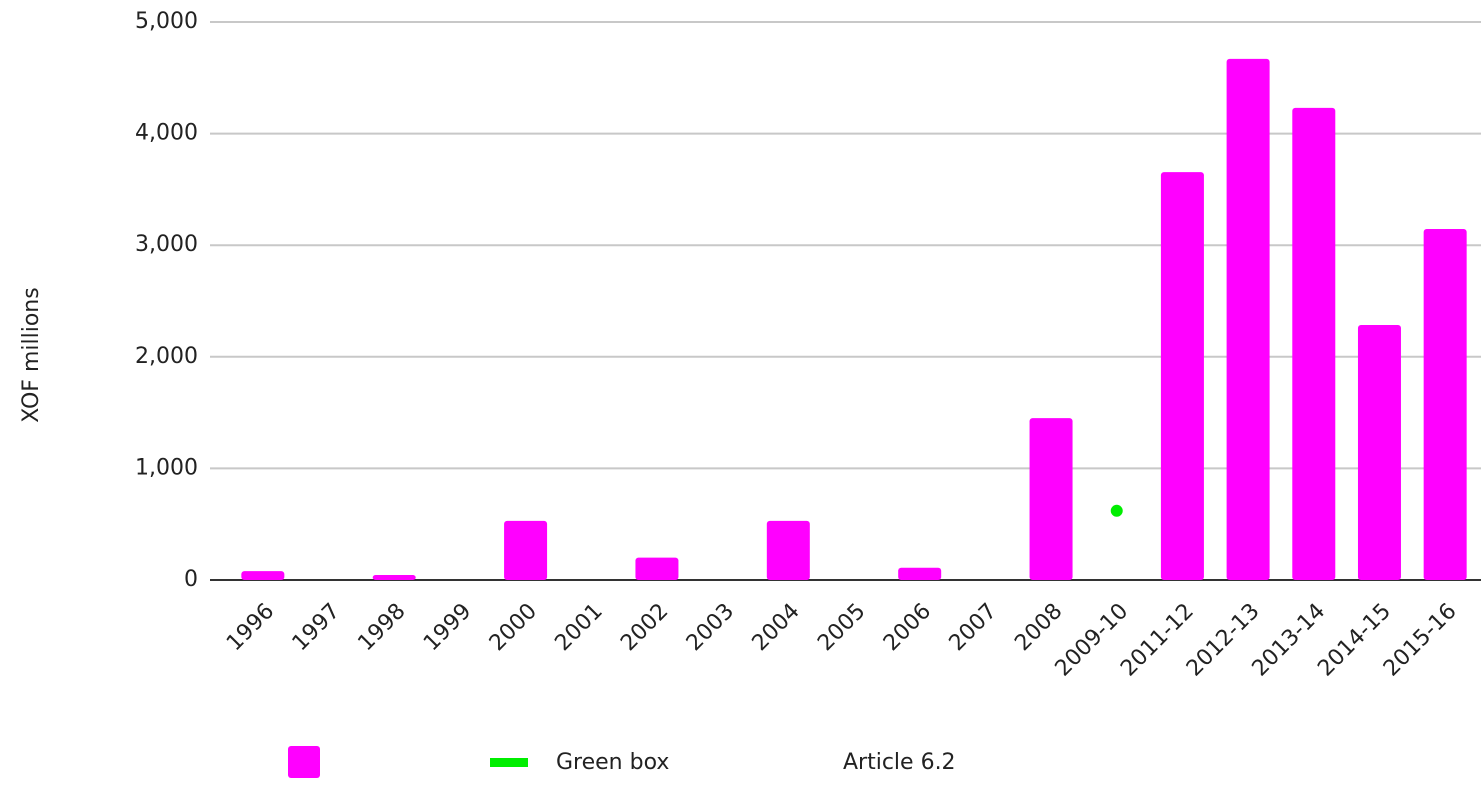 This screenshot has height=785, width=1481. What do you see at coordinates (31, 354) in the screenshot?
I see `y-axis-label: XOF millions` at bounding box center [31, 354].